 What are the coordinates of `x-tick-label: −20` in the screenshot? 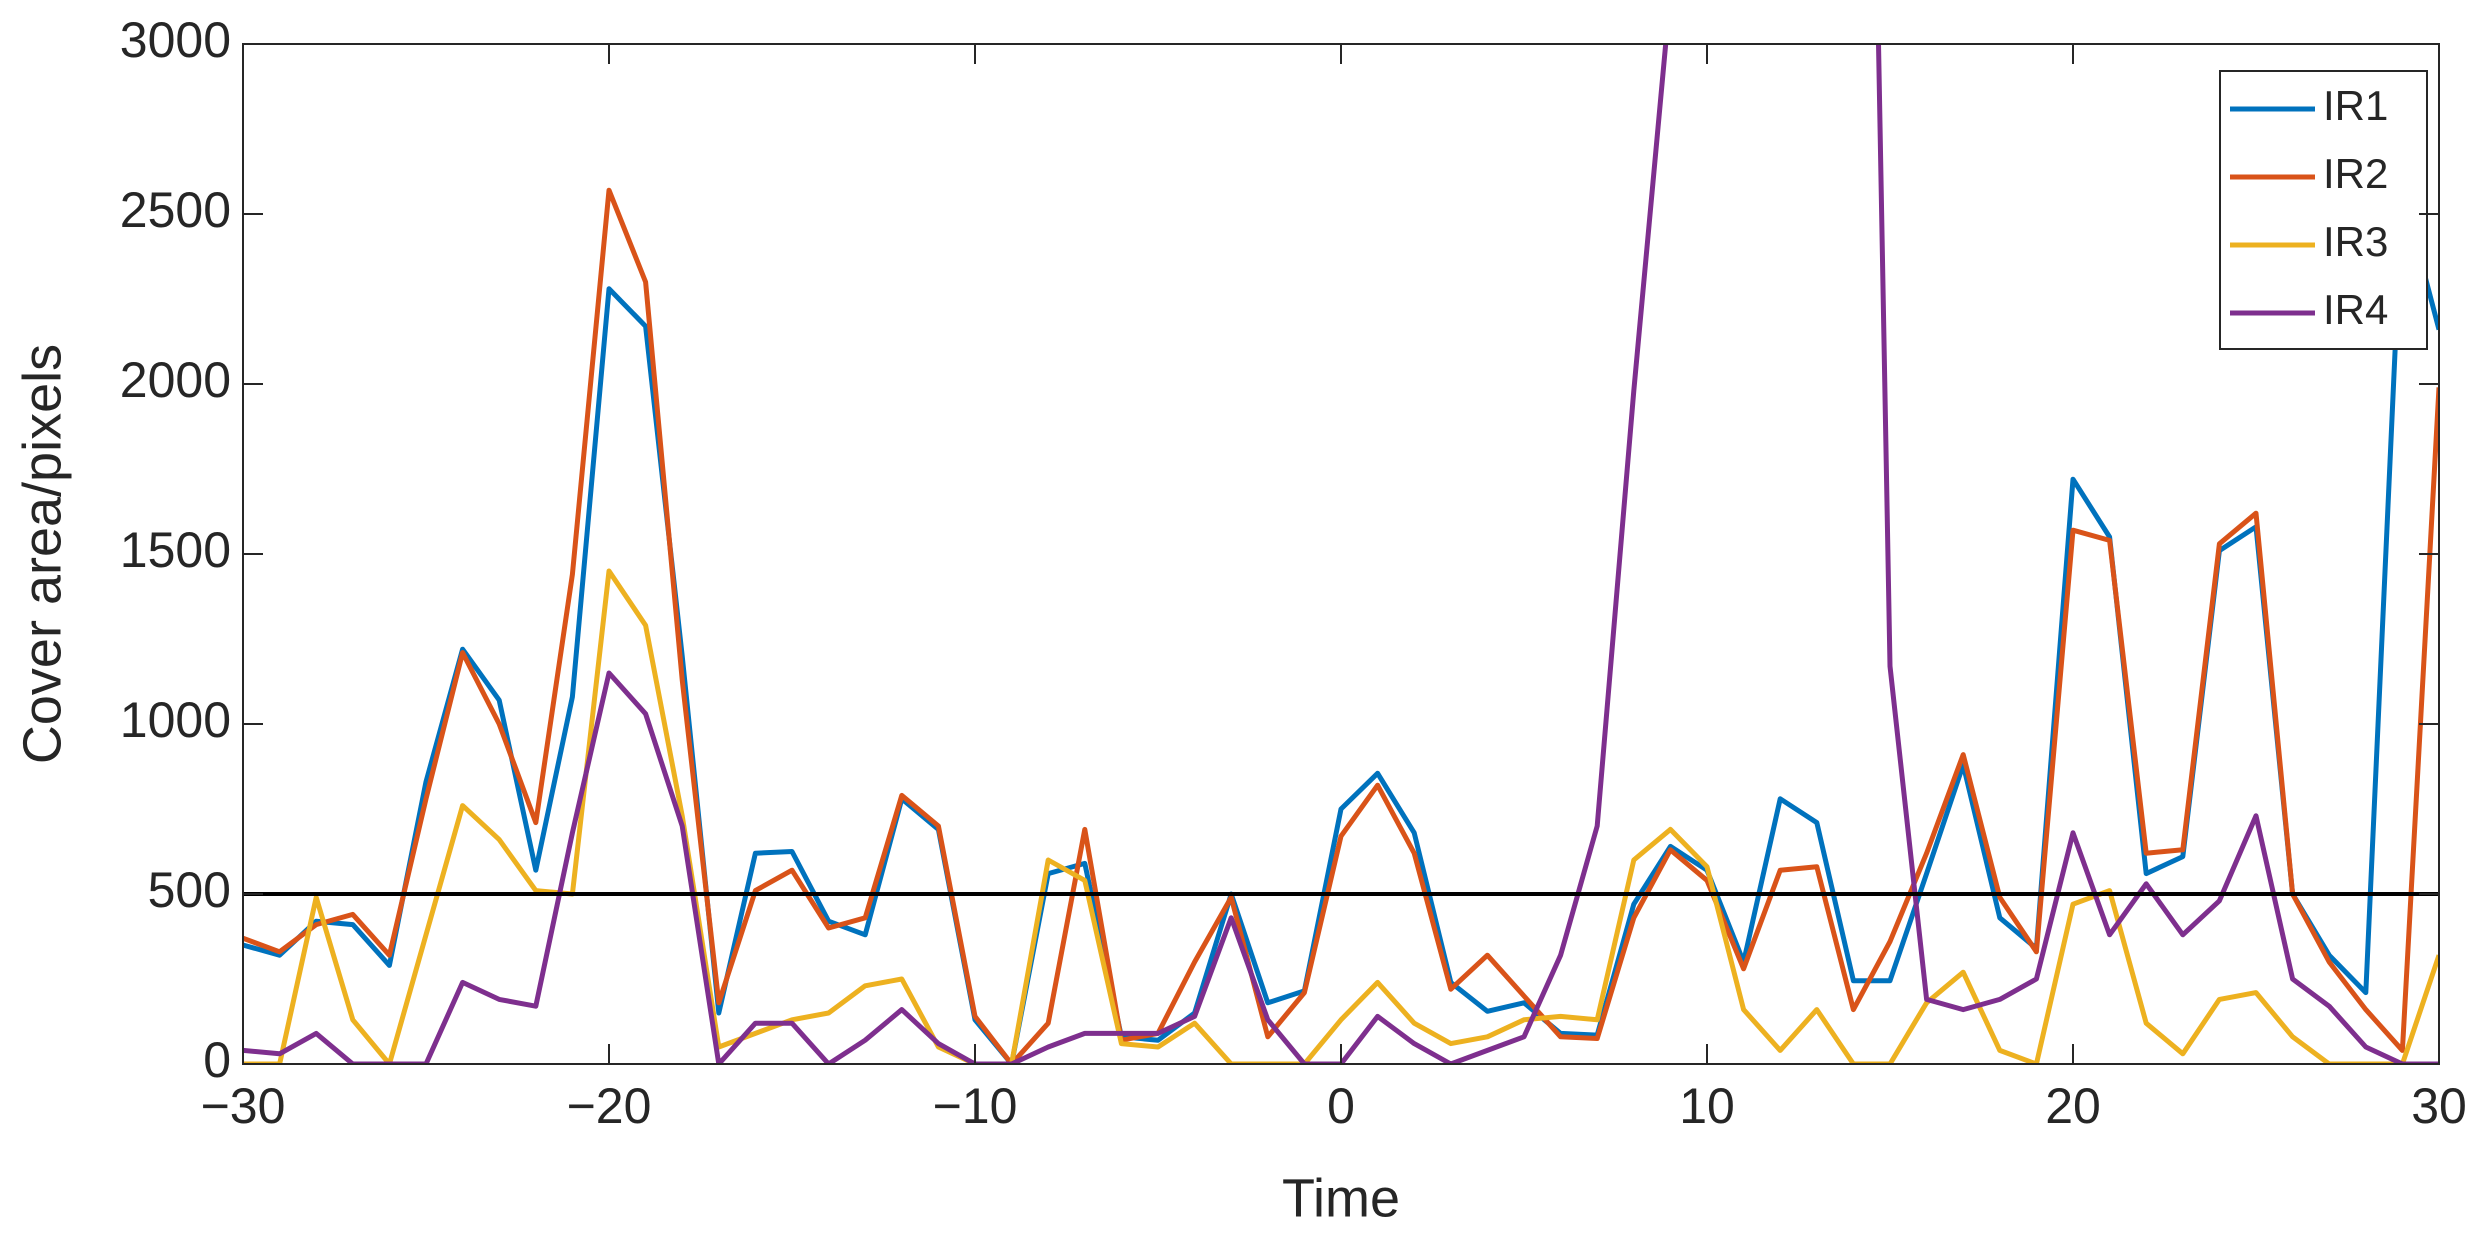 It's located at (609, 1106).